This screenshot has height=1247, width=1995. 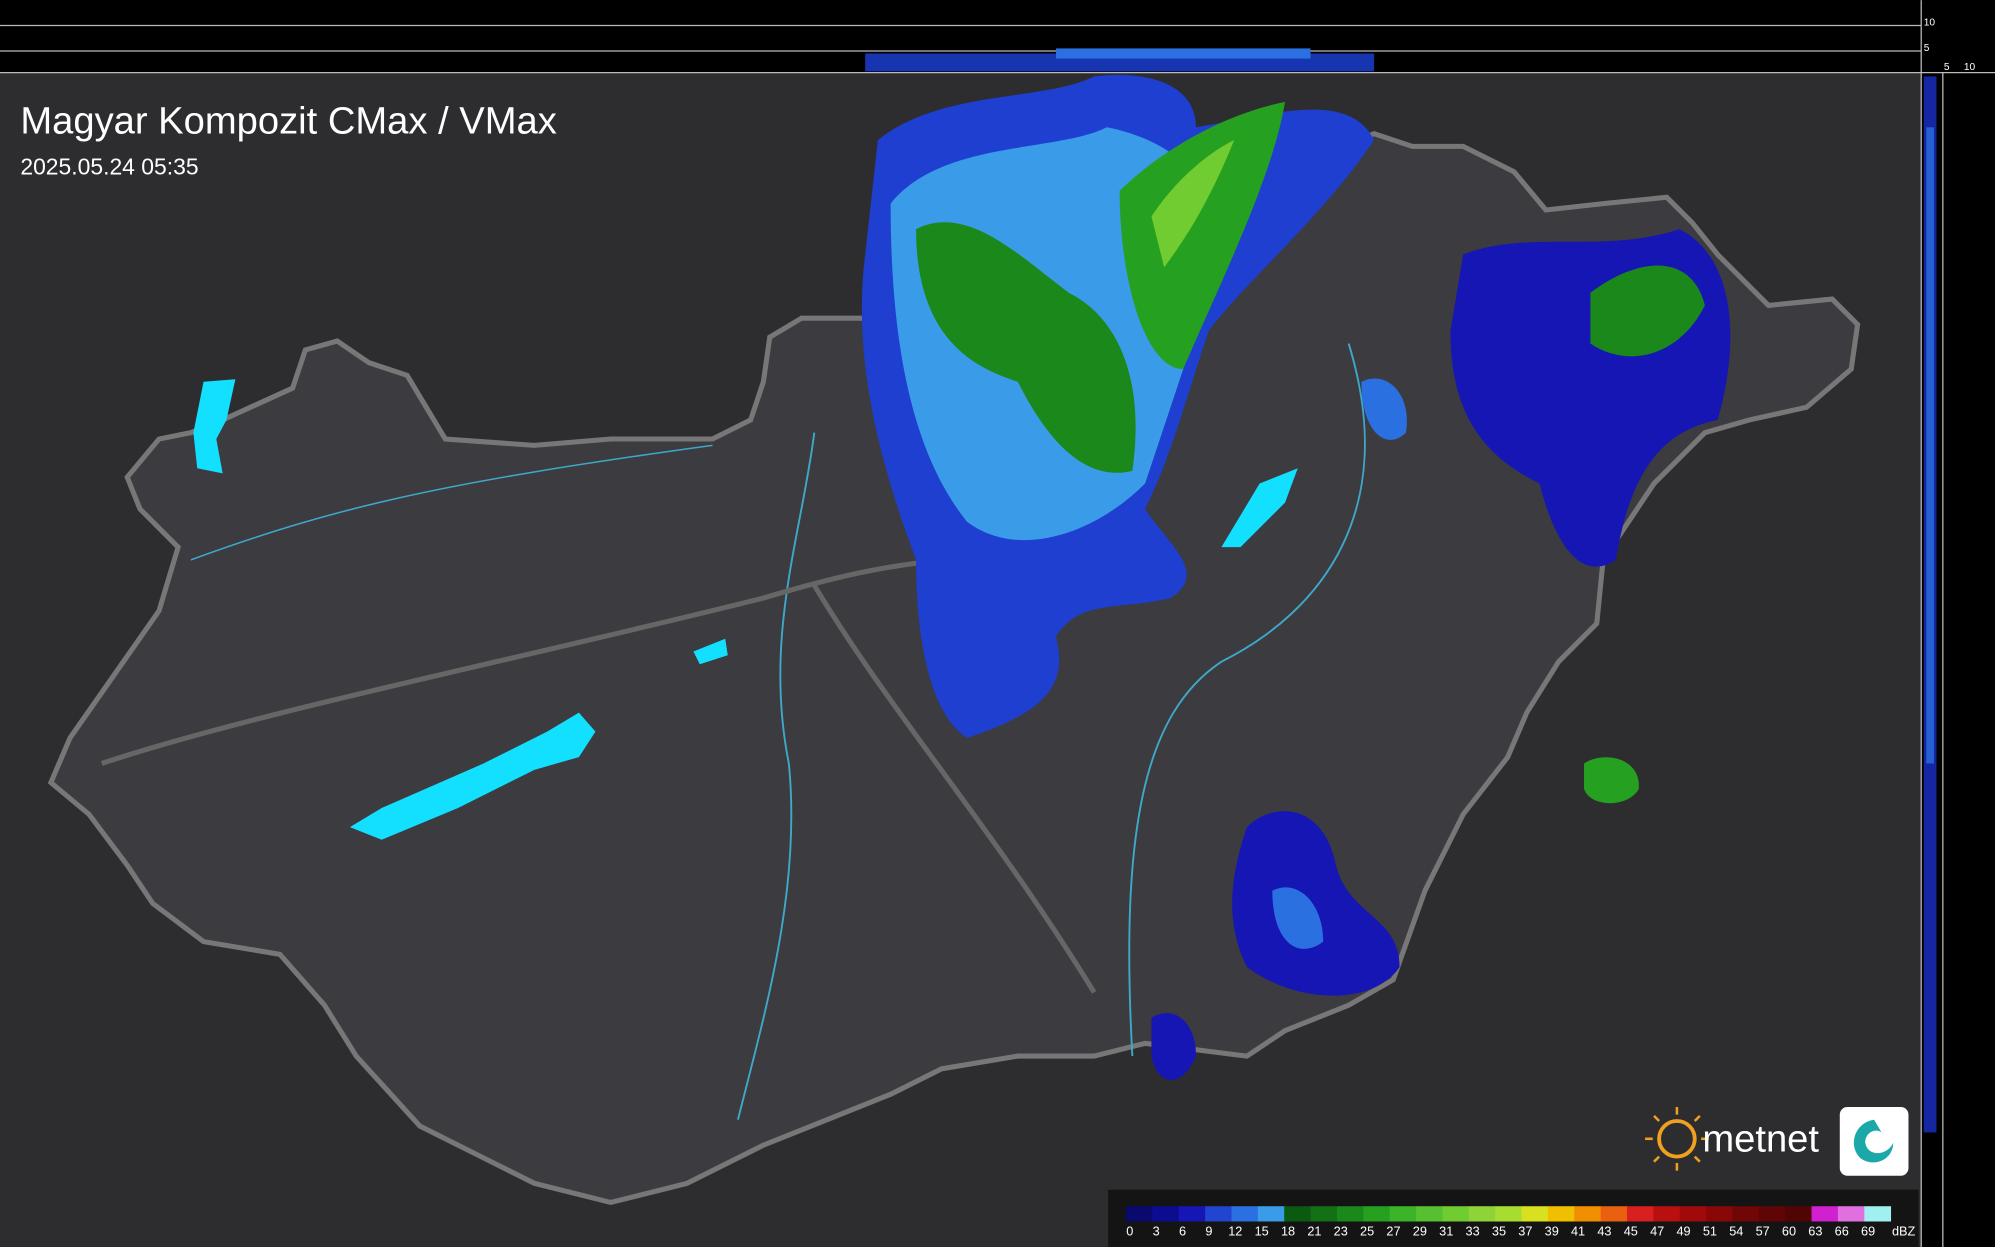 I want to click on side-scale: 10 5 5 10, so click(x=1950, y=46).